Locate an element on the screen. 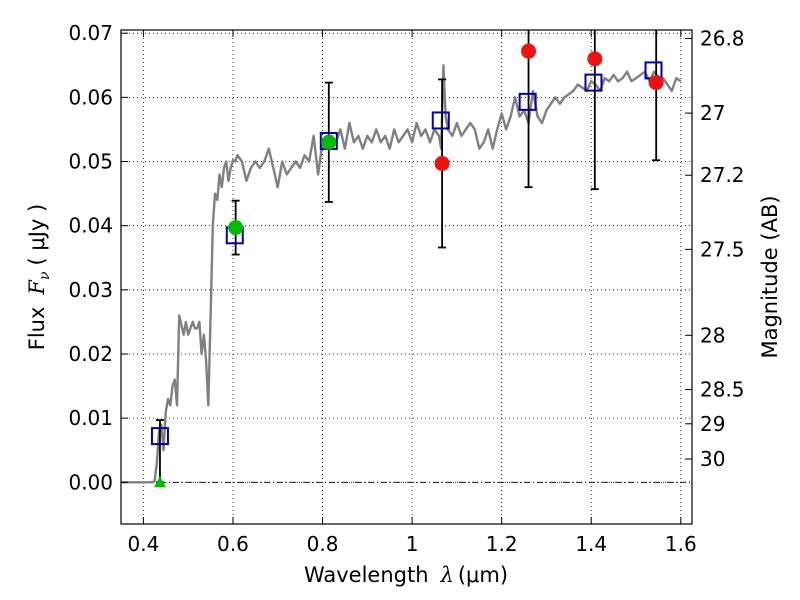 Image resolution: width=800 pixels, height=600 pixels. x-tick-label: 0.6 is located at coordinates (233, 544).